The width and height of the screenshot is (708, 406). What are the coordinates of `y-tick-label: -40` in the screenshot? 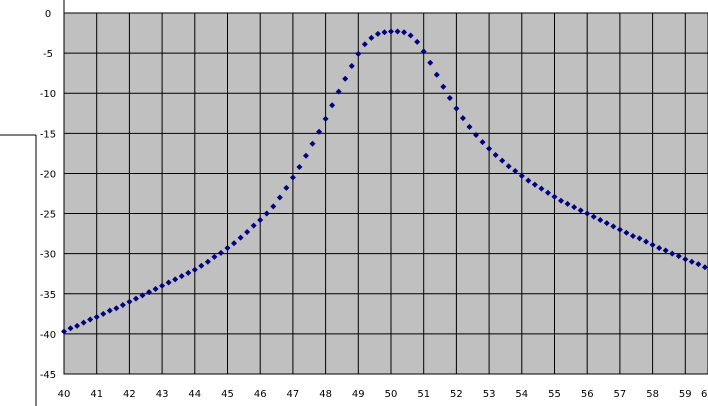 It's located at (48, 335).